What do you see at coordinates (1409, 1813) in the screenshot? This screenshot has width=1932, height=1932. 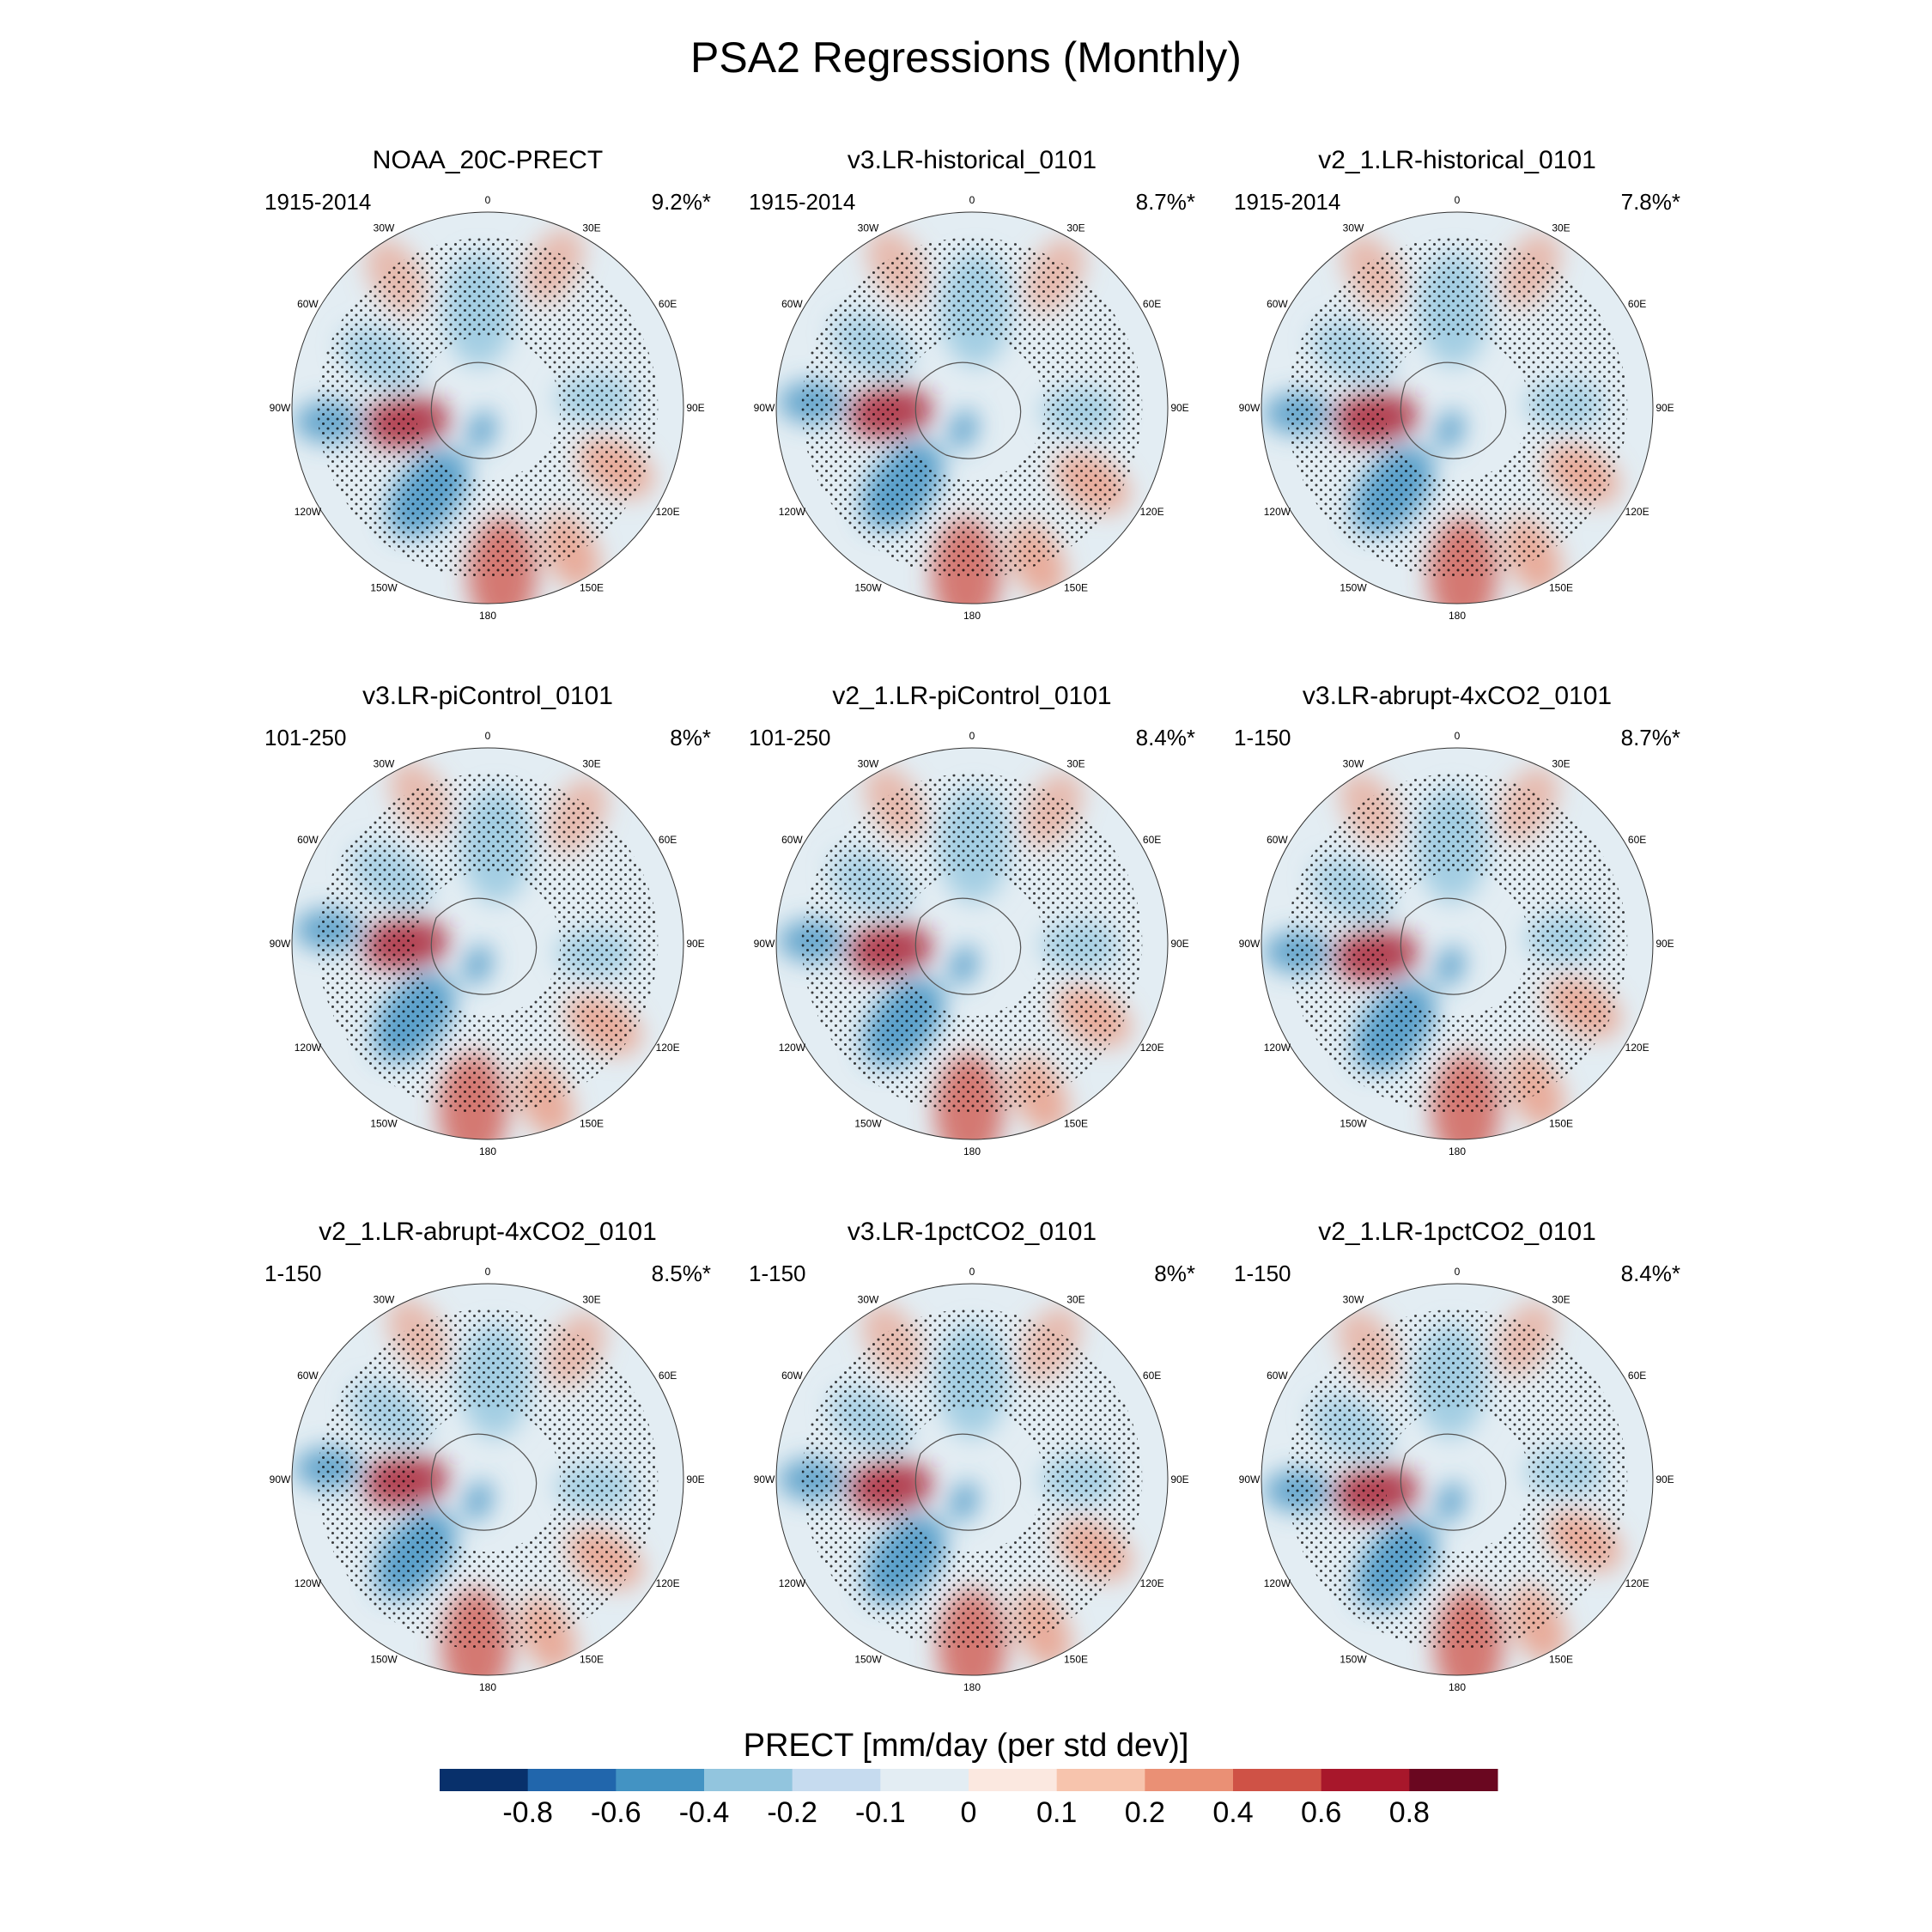 I see `colorbar-tick-label: 0.8` at bounding box center [1409, 1813].